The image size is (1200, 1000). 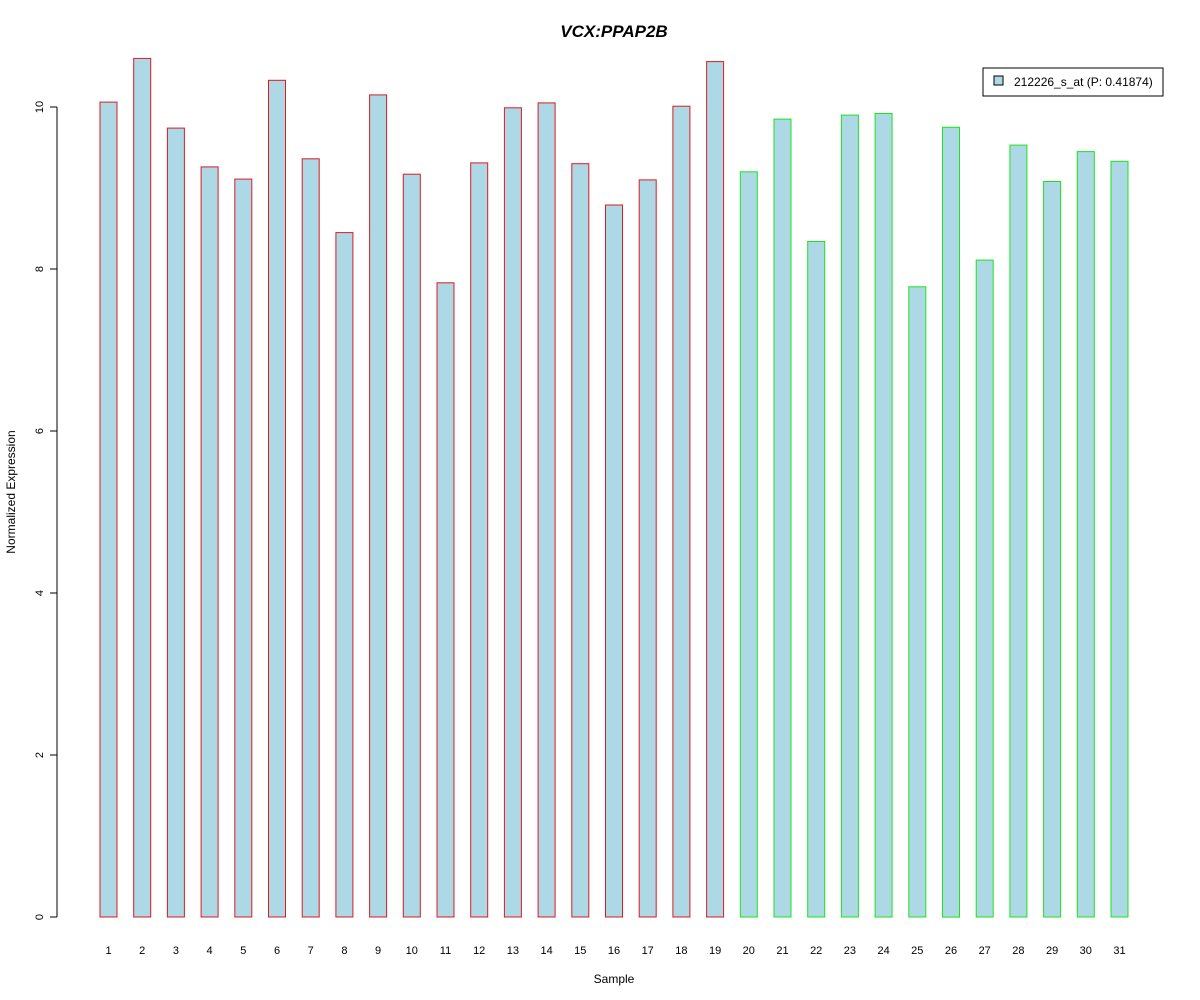 What do you see at coordinates (176, 951) in the screenshot?
I see `x-tick-label: 3` at bounding box center [176, 951].